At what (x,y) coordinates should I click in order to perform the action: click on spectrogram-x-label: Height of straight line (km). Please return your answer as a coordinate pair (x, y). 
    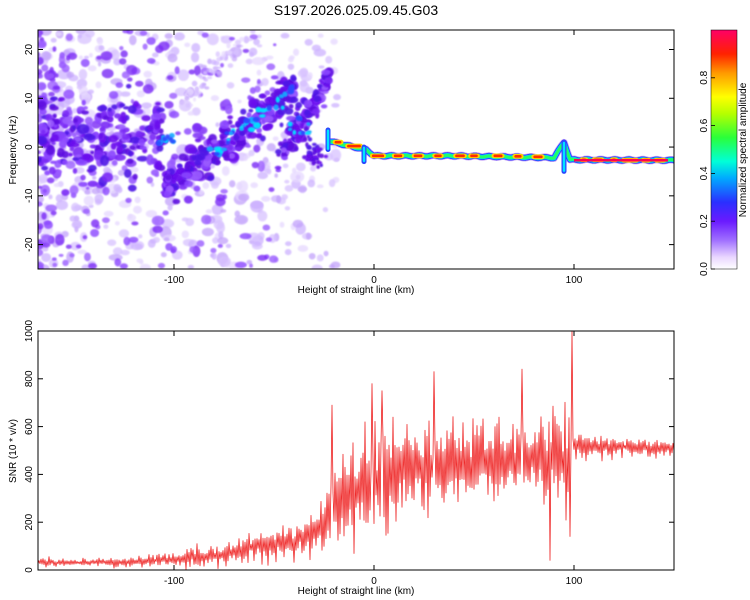
    Looking at the image, I should click on (356, 290).